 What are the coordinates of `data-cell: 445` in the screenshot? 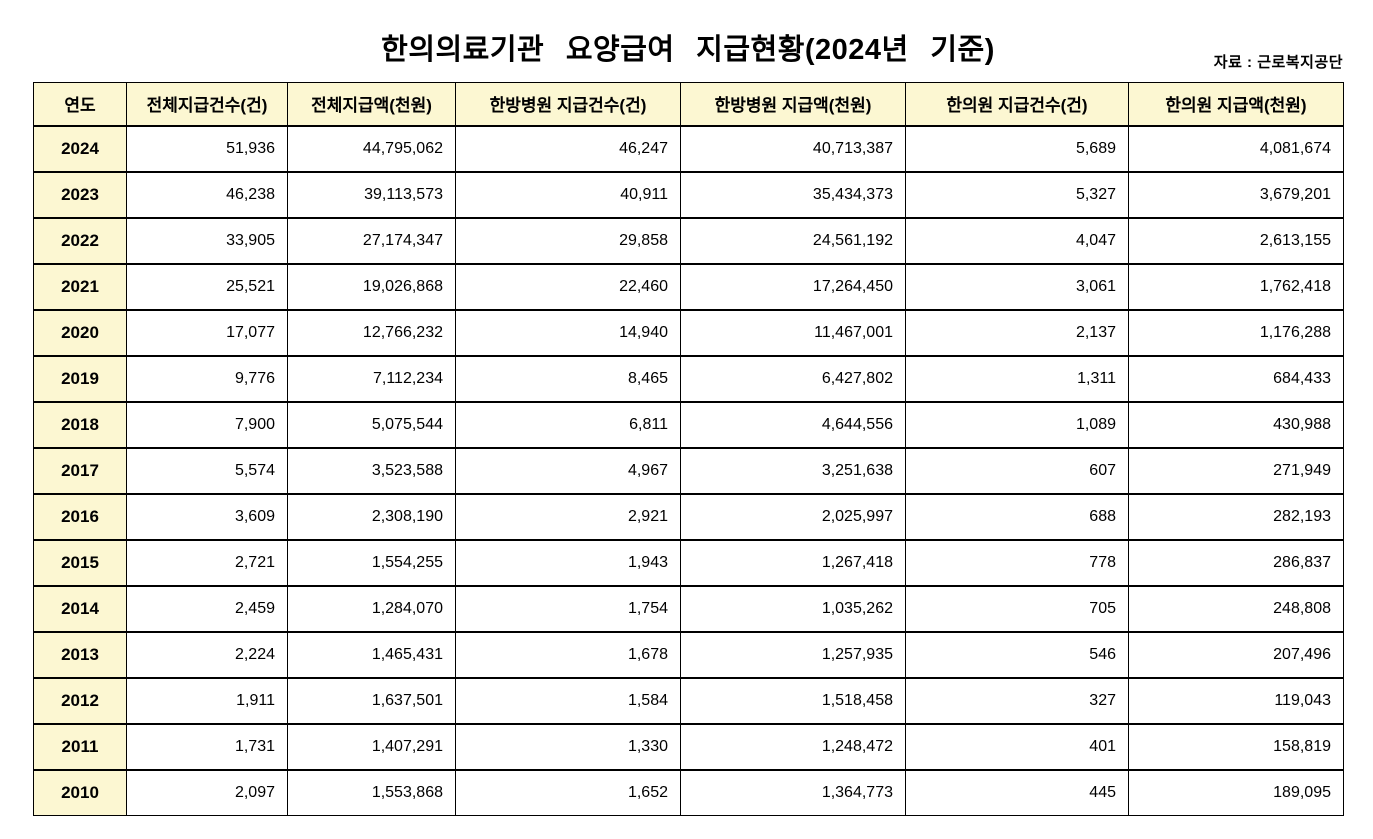 It's located at (1017, 792).